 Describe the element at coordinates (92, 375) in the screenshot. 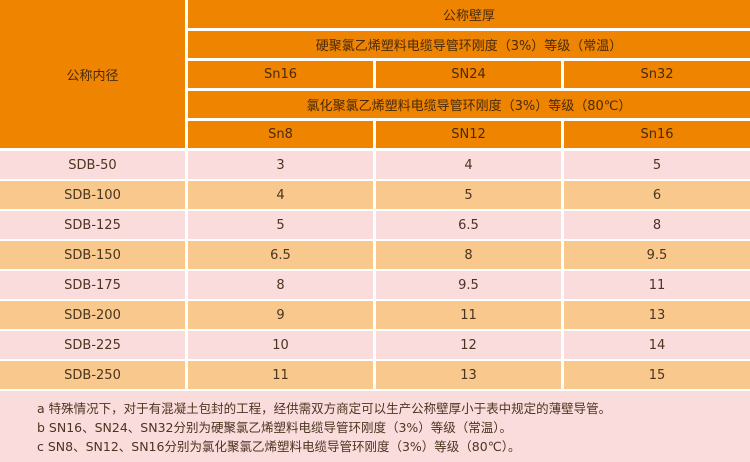

I see `row-label: SDB-250` at that location.